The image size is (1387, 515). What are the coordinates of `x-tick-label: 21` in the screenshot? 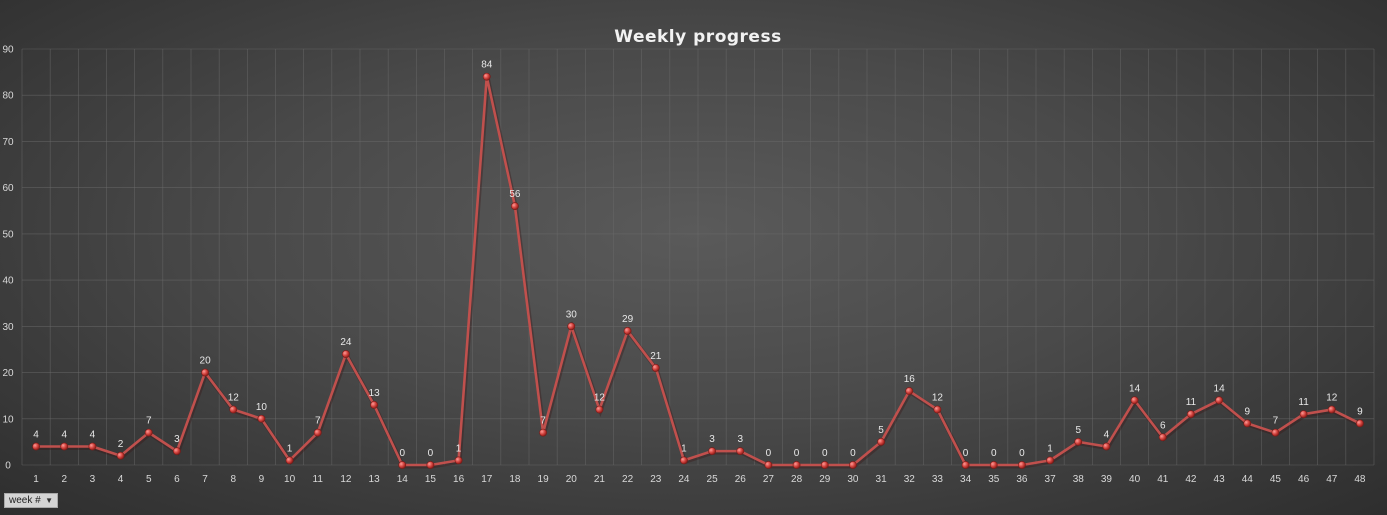 It's located at (600, 479).